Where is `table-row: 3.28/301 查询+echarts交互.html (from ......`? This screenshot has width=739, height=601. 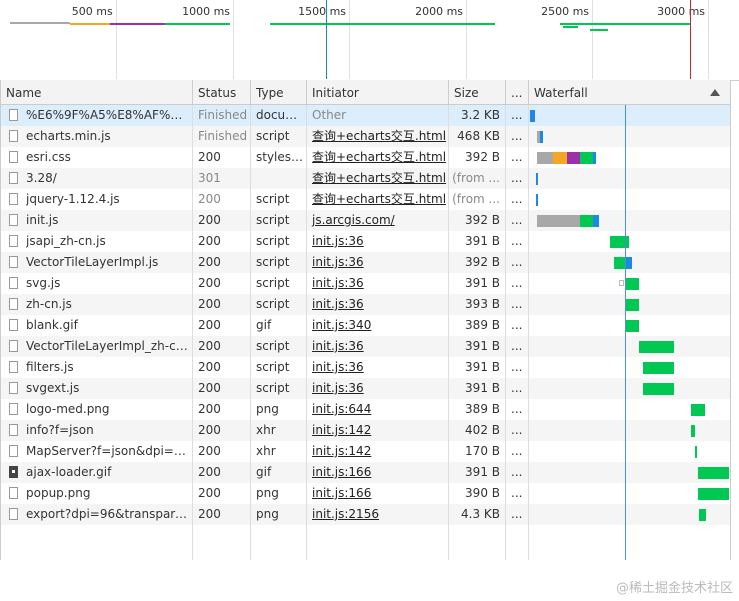 table-row: 3.28/301 查询+echarts交互.html (from ...... is located at coordinates (365, 178).